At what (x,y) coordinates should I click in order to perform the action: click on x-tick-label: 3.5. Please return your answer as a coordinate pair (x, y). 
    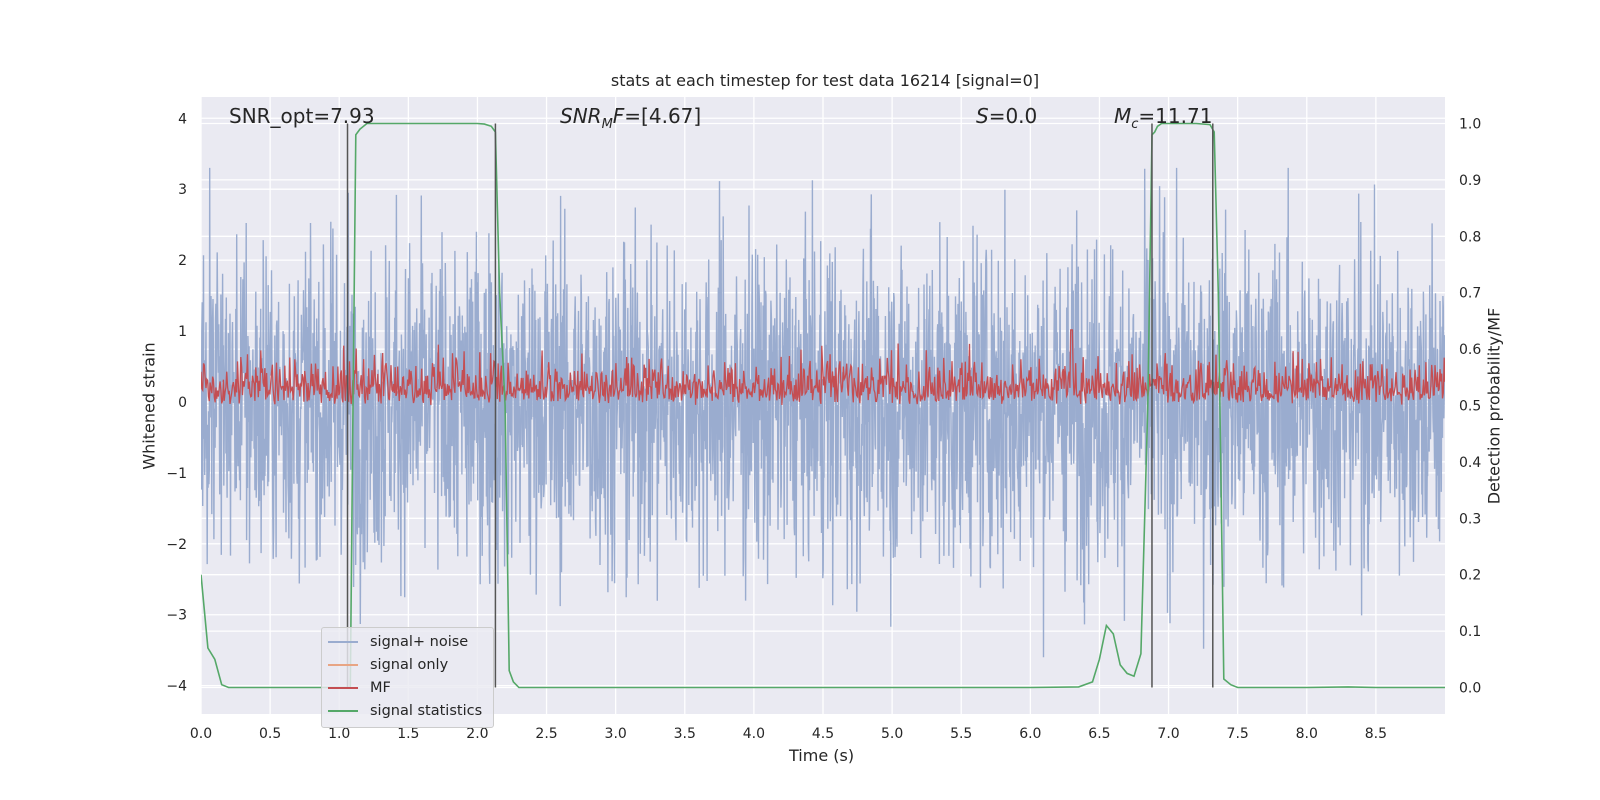
    Looking at the image, I should click on (685, 734).